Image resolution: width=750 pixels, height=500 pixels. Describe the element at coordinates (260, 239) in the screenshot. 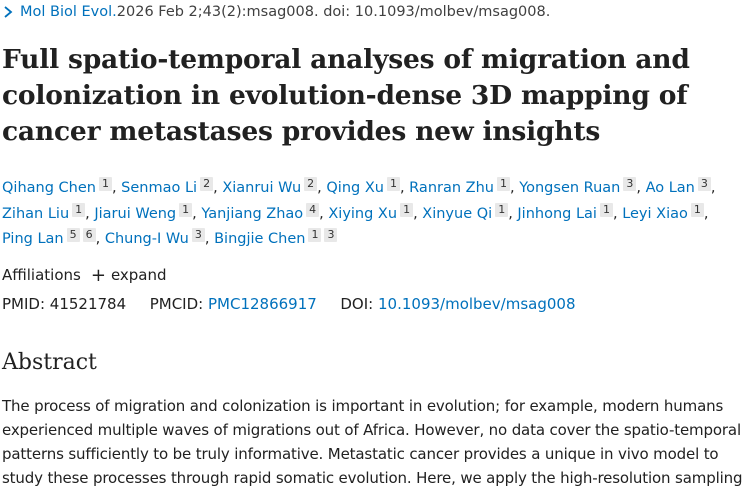

I see `author-name-link: Bingjie Chen` at that location.